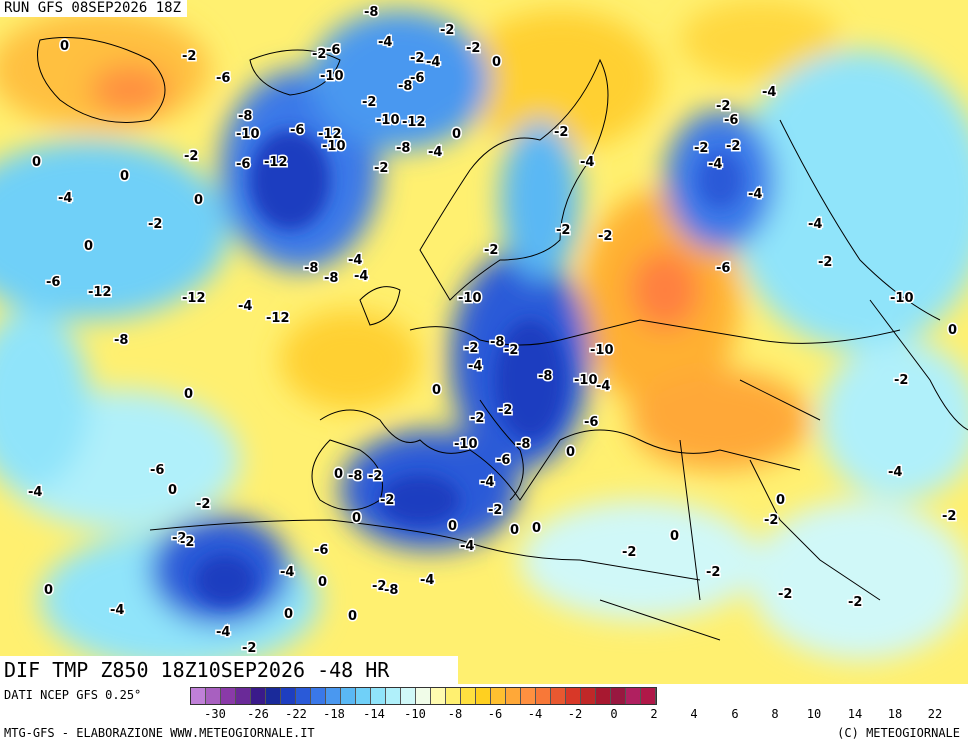 The height and width of the screenshot is (745, 968). I want to click on scale-tick-label: -4, so click(535, 714).